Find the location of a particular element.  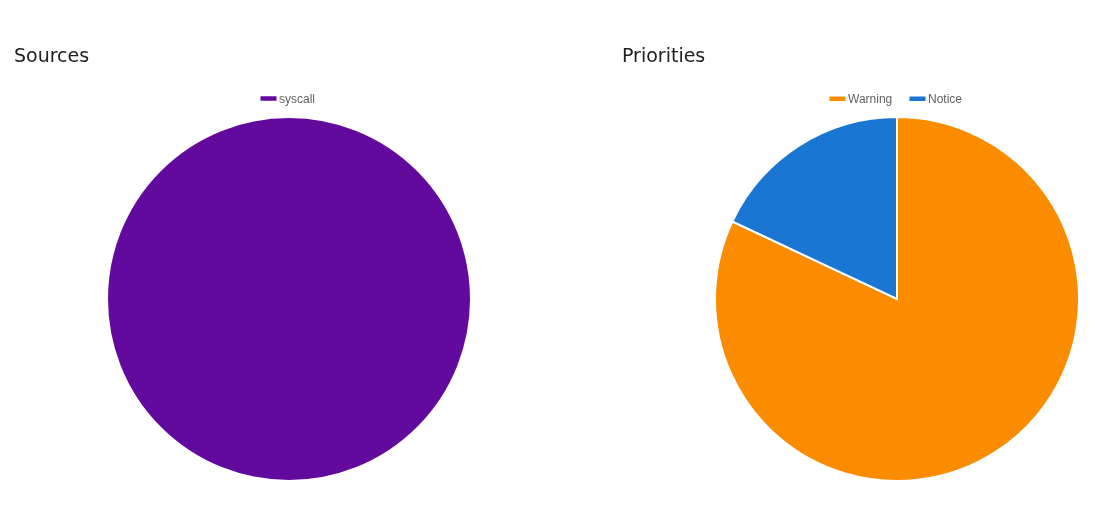

legend-label: Warning is located at coordinates (870, 98).